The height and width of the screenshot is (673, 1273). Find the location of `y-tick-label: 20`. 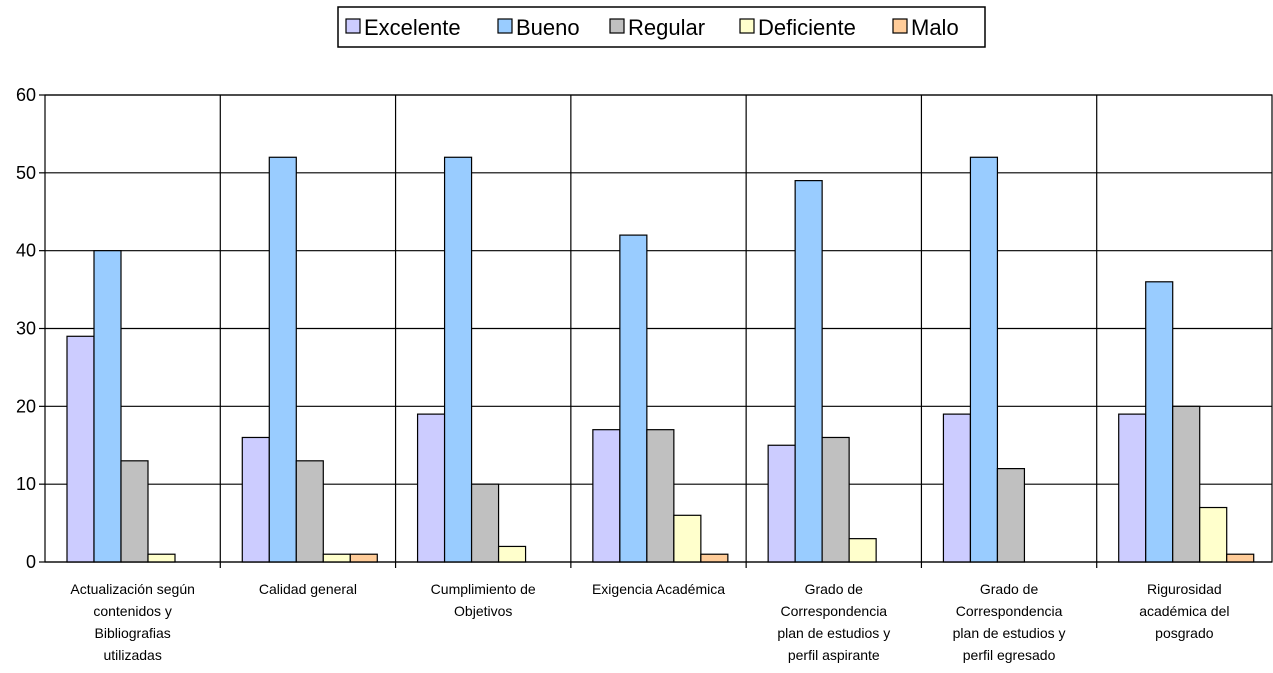

y-tick-label: 20 is located at coordinates (26, 406).